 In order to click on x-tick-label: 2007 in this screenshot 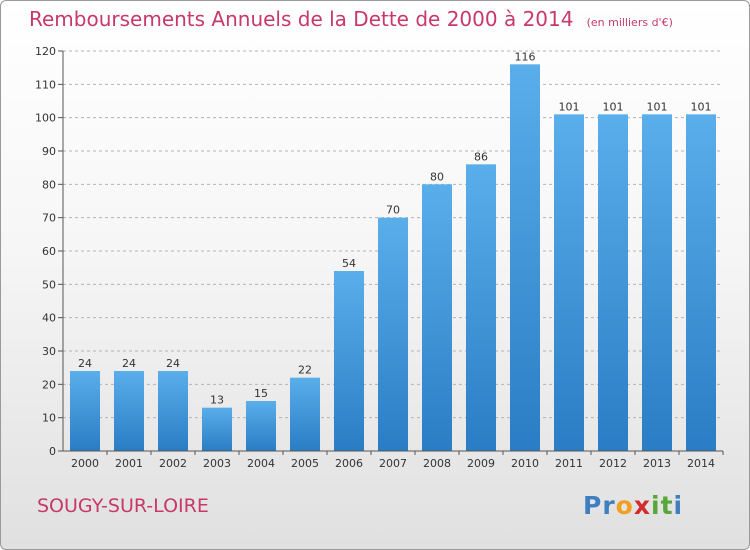, I will do `click(393, 463)`.